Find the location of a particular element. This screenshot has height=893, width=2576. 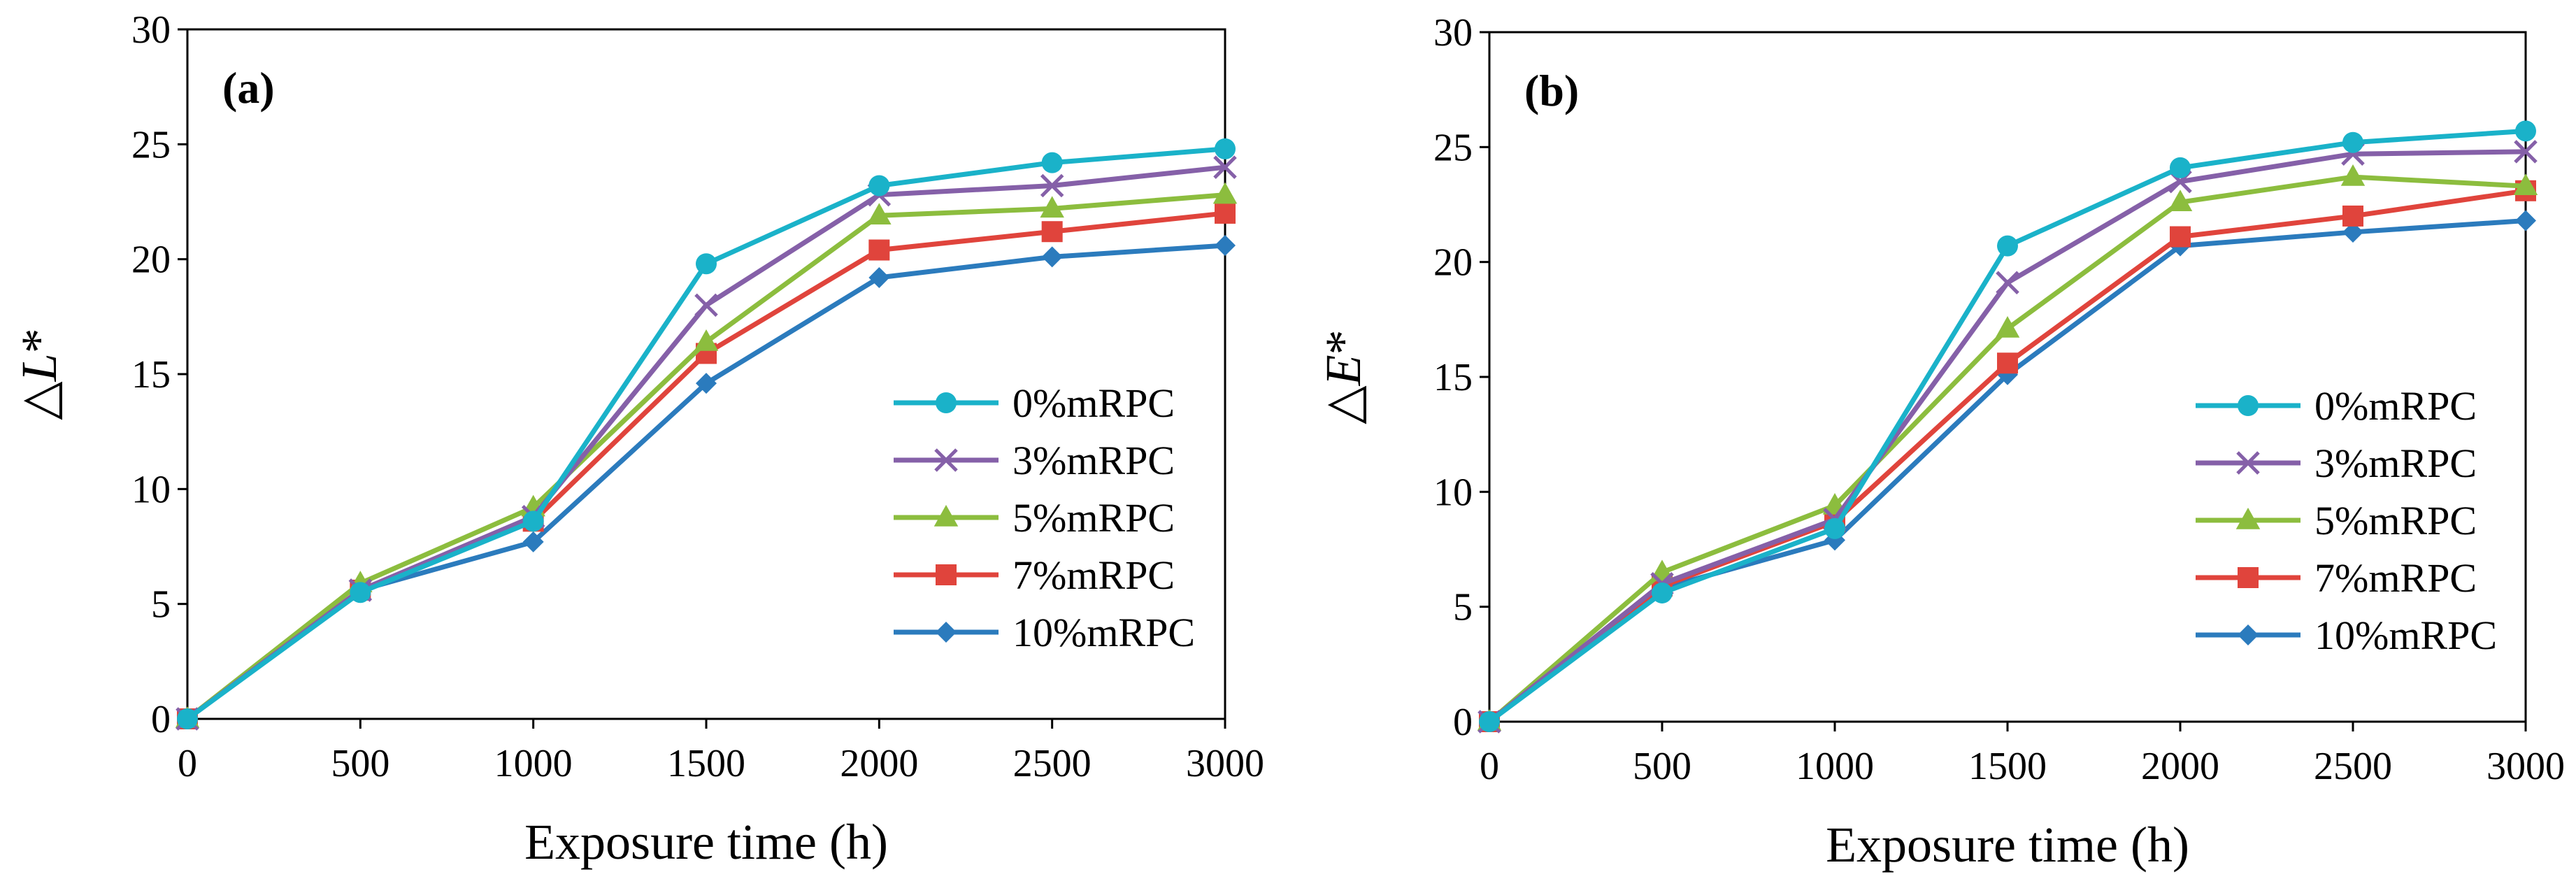

y-axis-title: △E* is located at coordinates (1343, 376).